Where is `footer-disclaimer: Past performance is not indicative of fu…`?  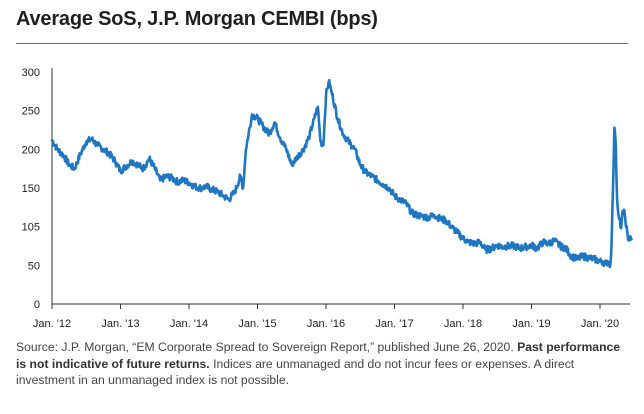 footer-disclaimer: Past performance is not indicative of fu… is located at coordinates (318, 355).